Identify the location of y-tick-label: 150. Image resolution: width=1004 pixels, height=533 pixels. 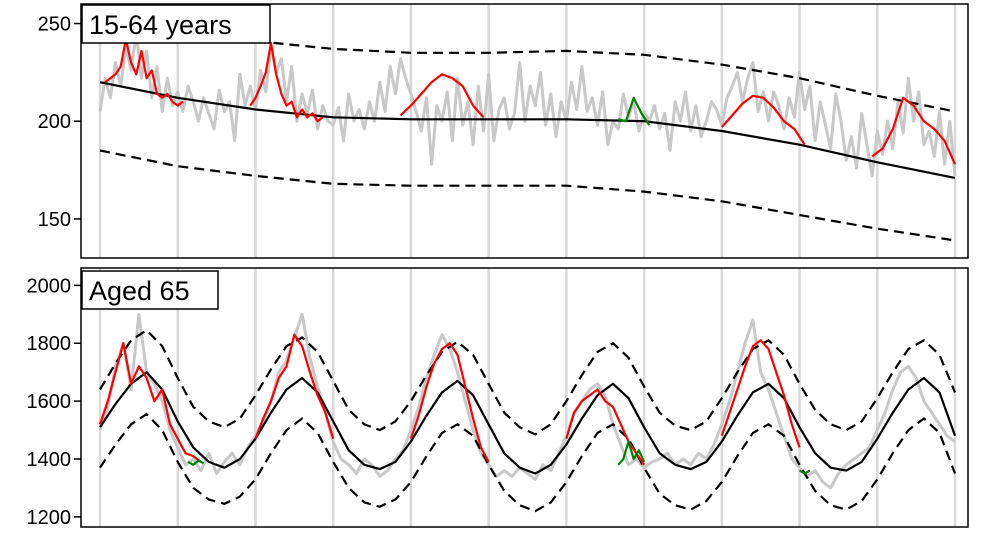
(54, 220).